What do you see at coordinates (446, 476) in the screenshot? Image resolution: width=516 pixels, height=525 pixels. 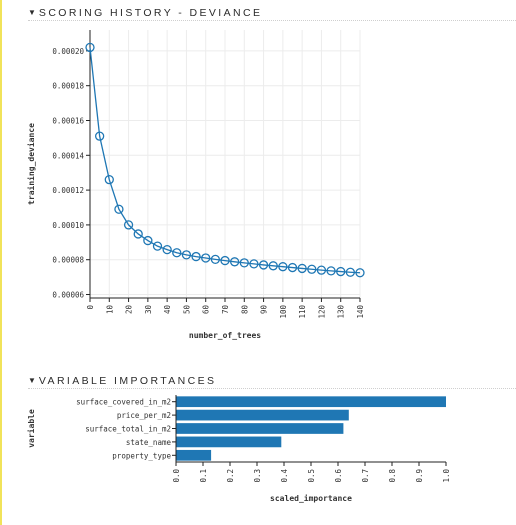 I see `x-tick-label: 1.0` at bounding box center [446, 476].